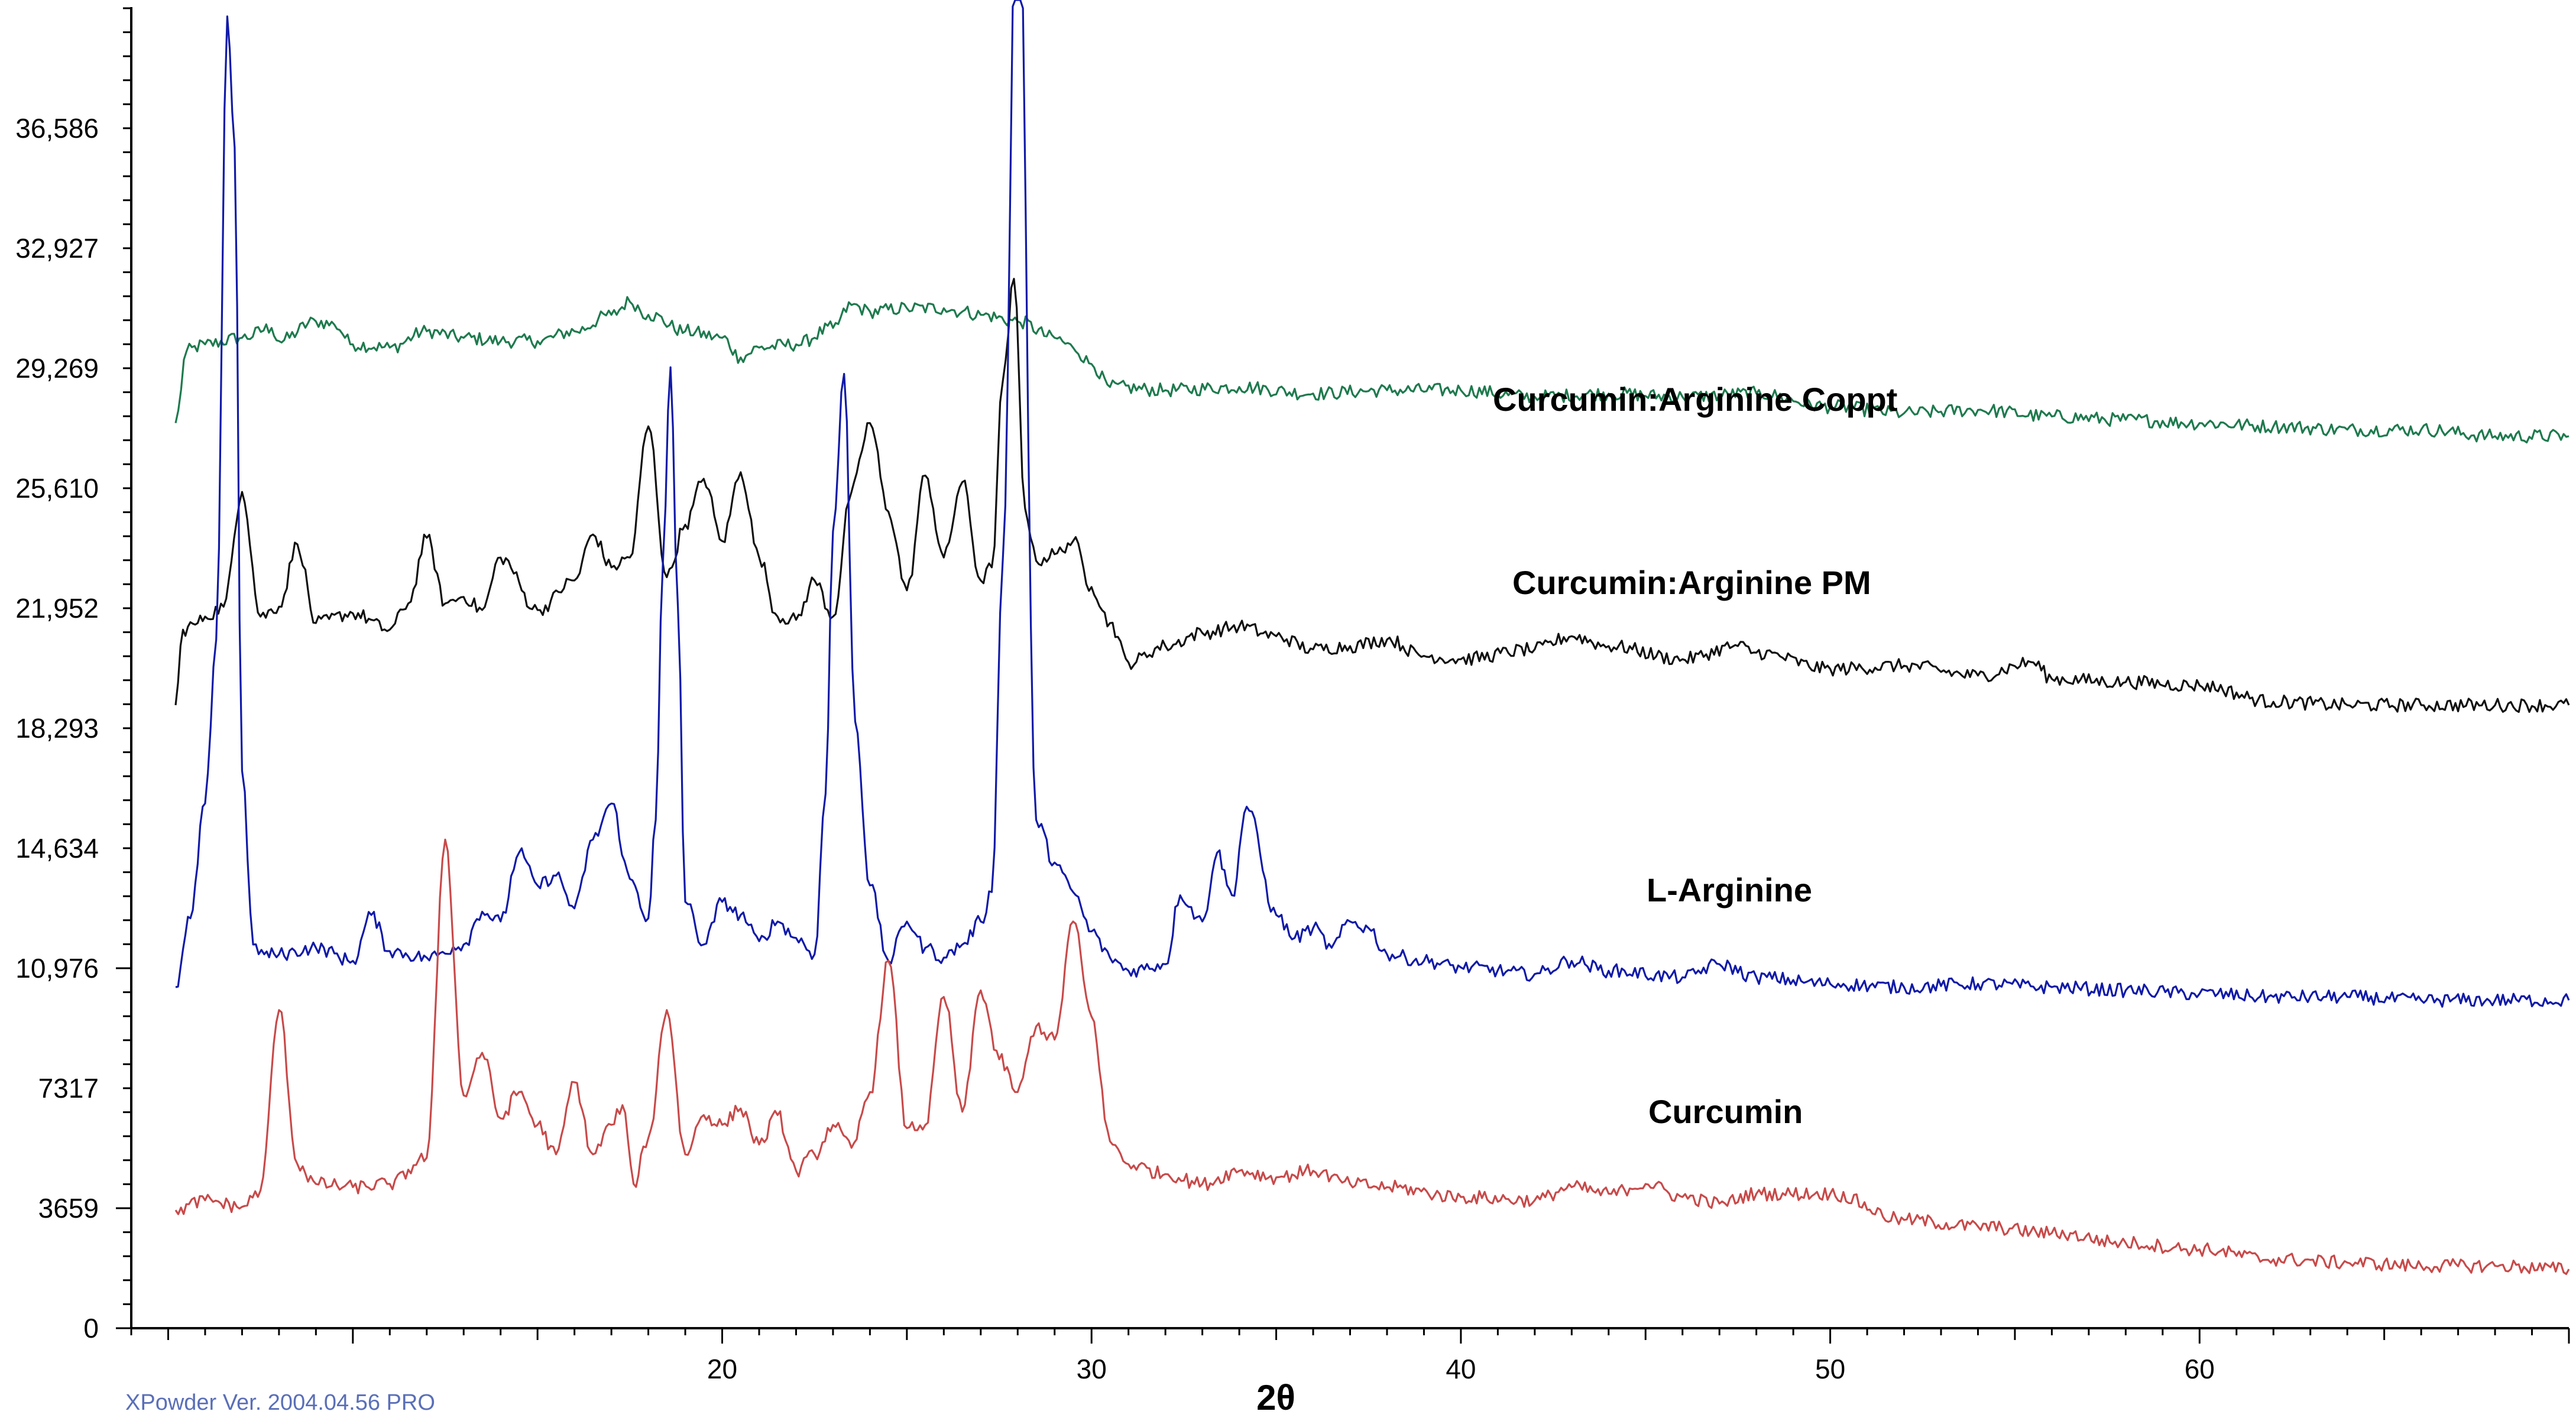 The image size is (2576, 1421). What do you see at coordinates (123, 668) in the screenshot?
I see `y-minor-ticks` at bounding box center [123, 668].